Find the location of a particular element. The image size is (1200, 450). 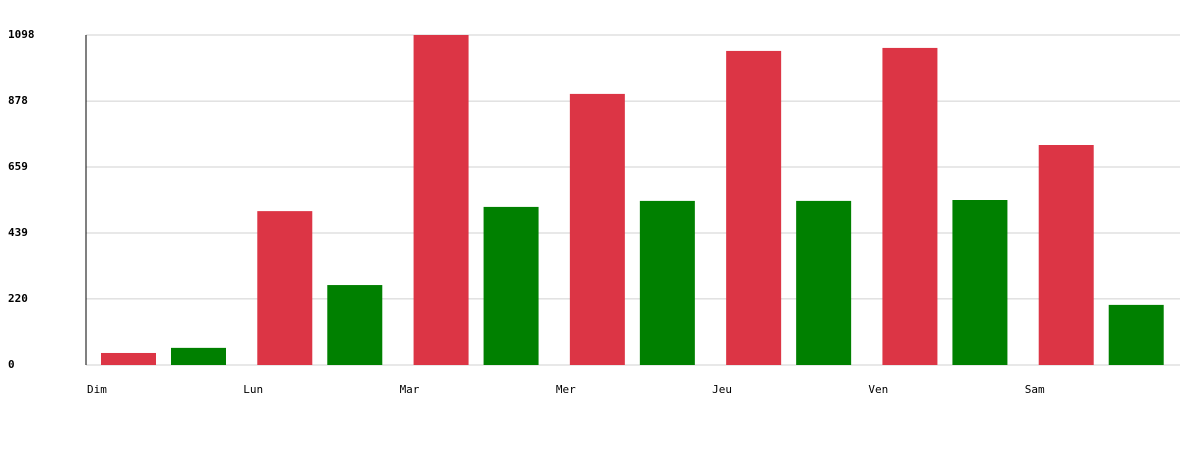

x-tick-label: Mer is located at coordinates (566, 389).